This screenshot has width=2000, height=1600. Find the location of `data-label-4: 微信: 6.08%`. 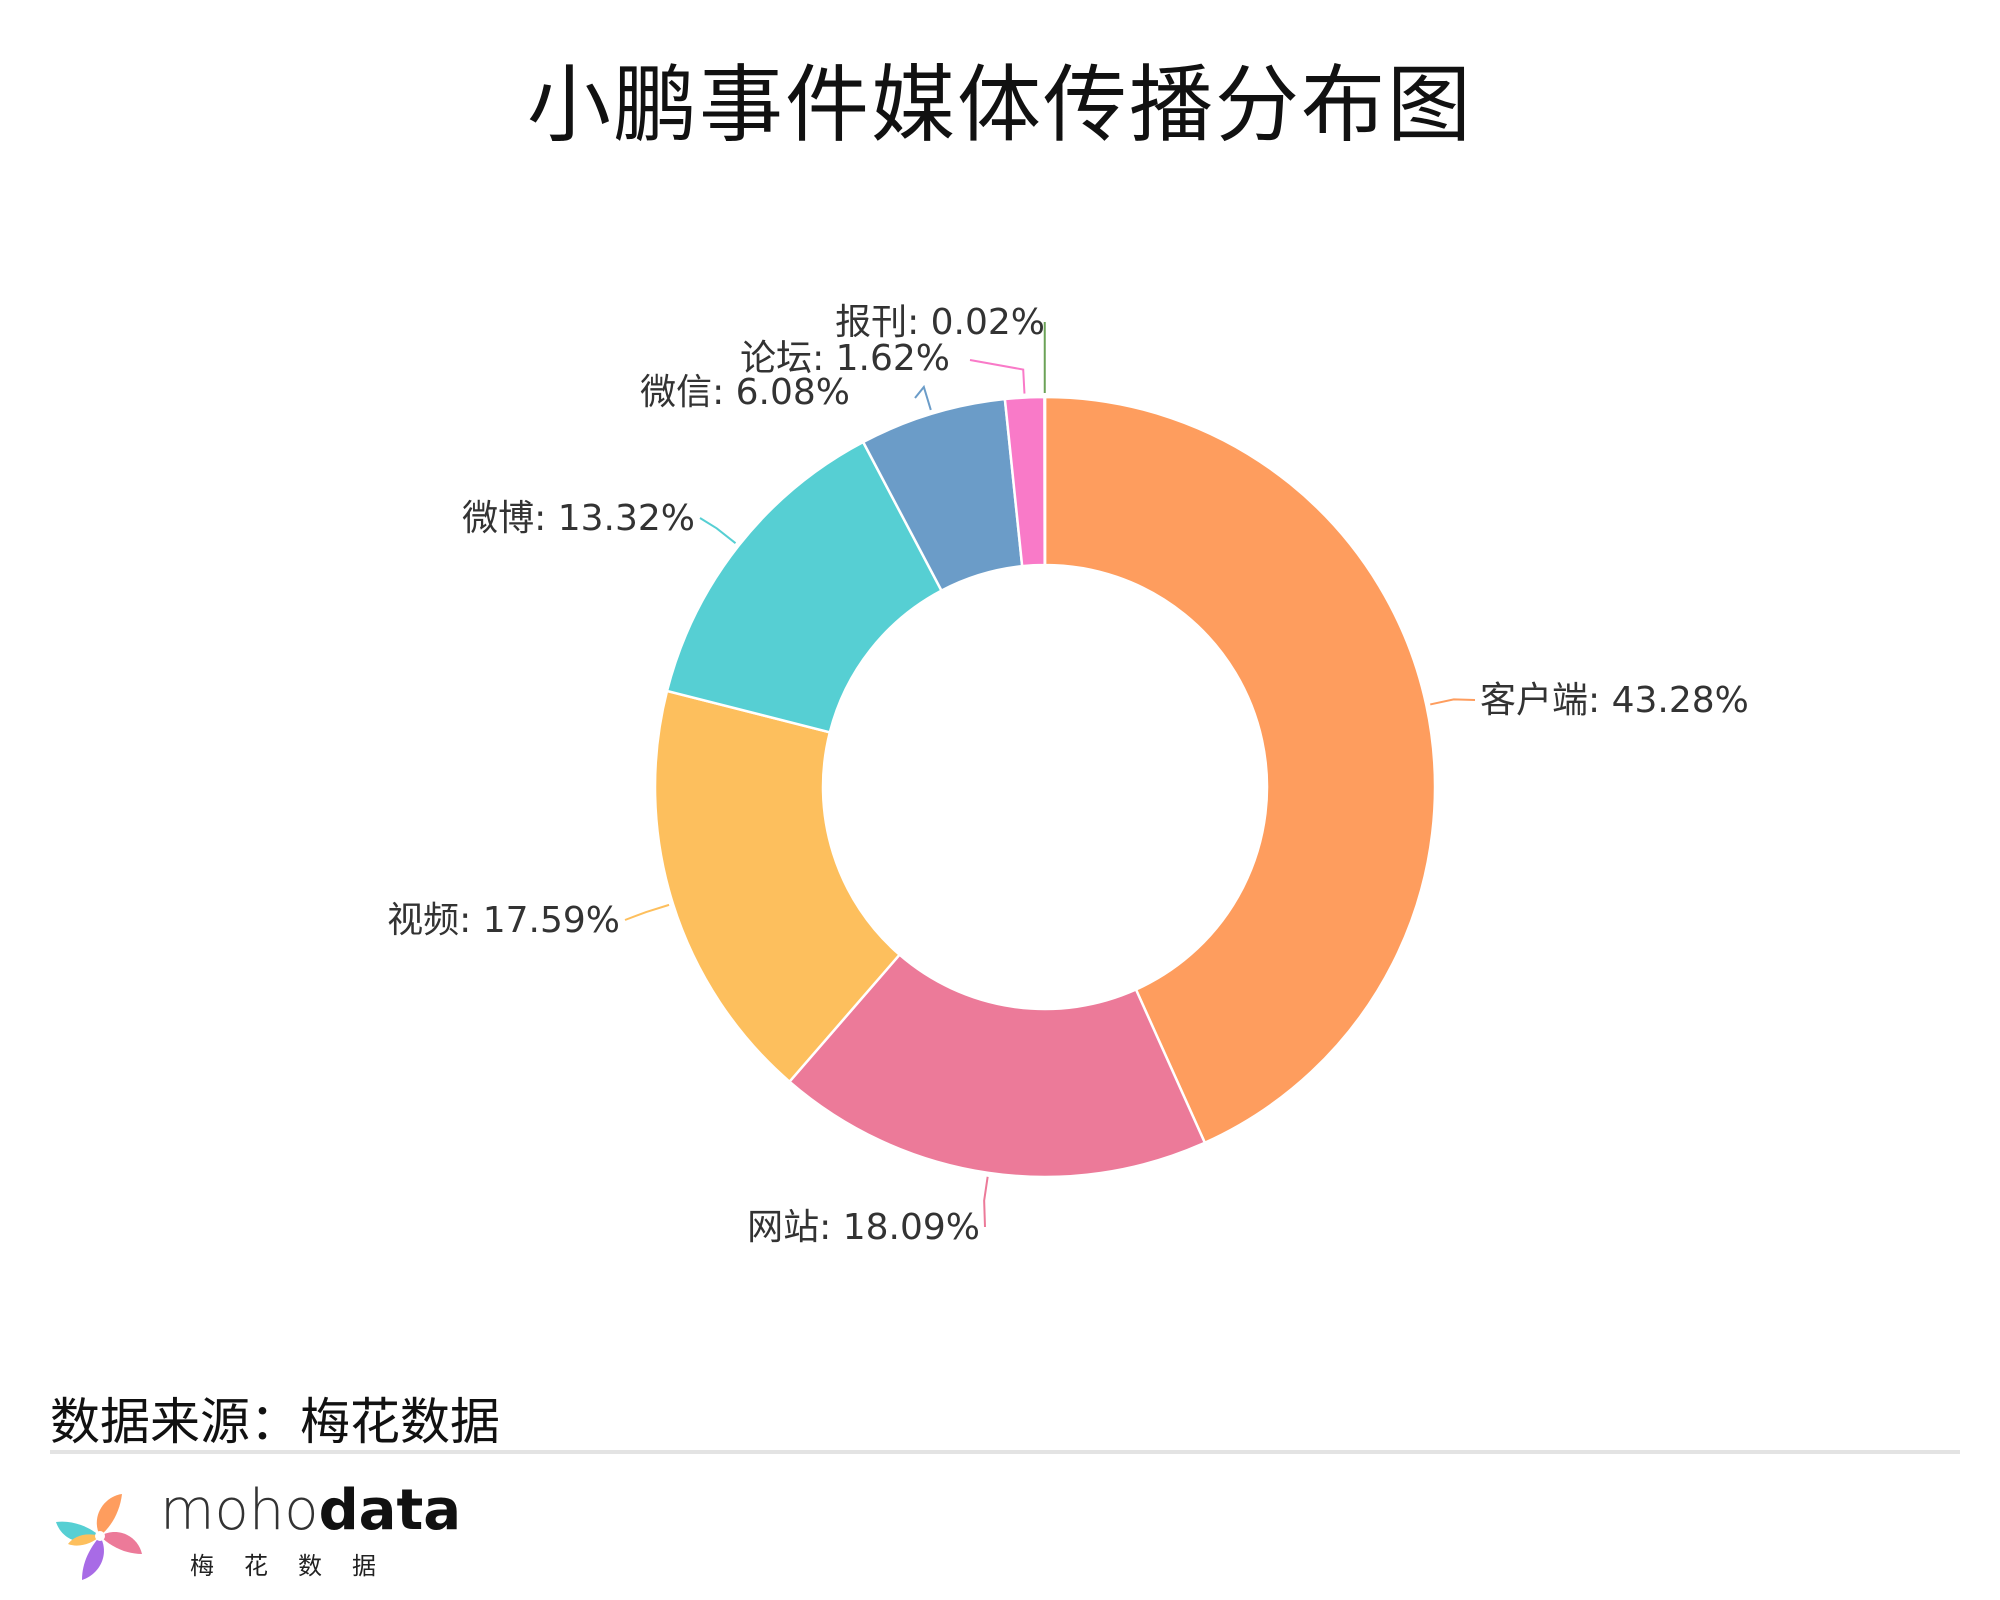

data-label-4: 微信: 6.08% is located at coordinates (745, 392).